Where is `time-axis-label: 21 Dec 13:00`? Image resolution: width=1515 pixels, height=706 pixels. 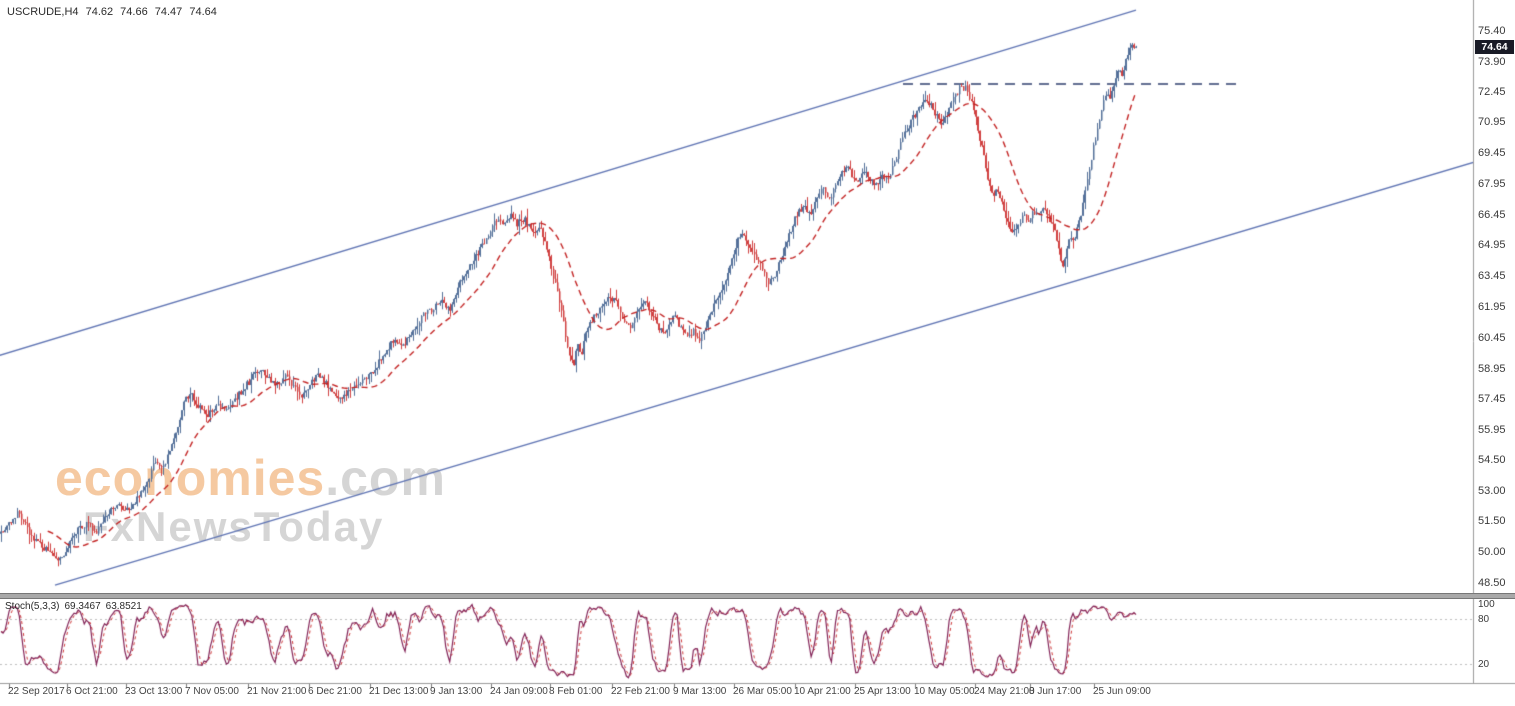 time-axis-label: 21 Dec 13:00 is located at coordinates (399, 691).